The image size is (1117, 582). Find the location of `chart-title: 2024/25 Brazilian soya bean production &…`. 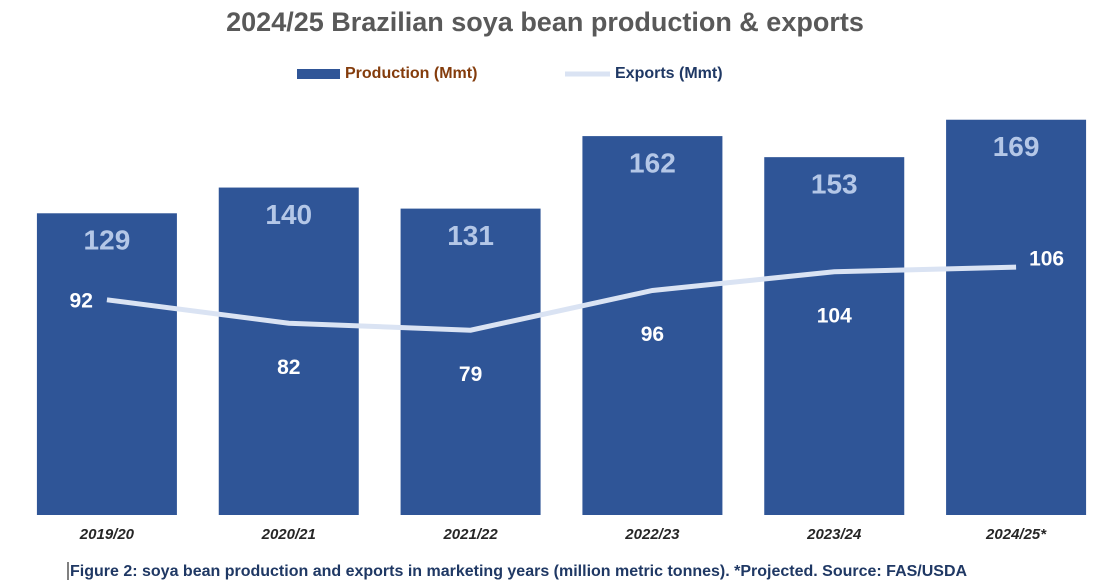

chart-title: 2024/25 Brazilian soya bean production &… is located at coordinates (545, 22).